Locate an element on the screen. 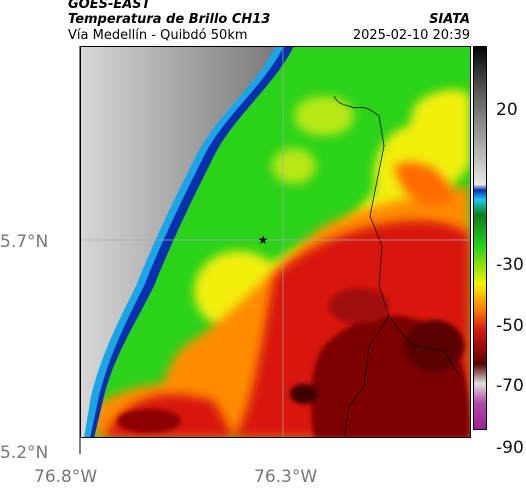 This screenshot has width=526, height=491. colorbar-tick-minus30: -30 is located at coordinates (510, 265).